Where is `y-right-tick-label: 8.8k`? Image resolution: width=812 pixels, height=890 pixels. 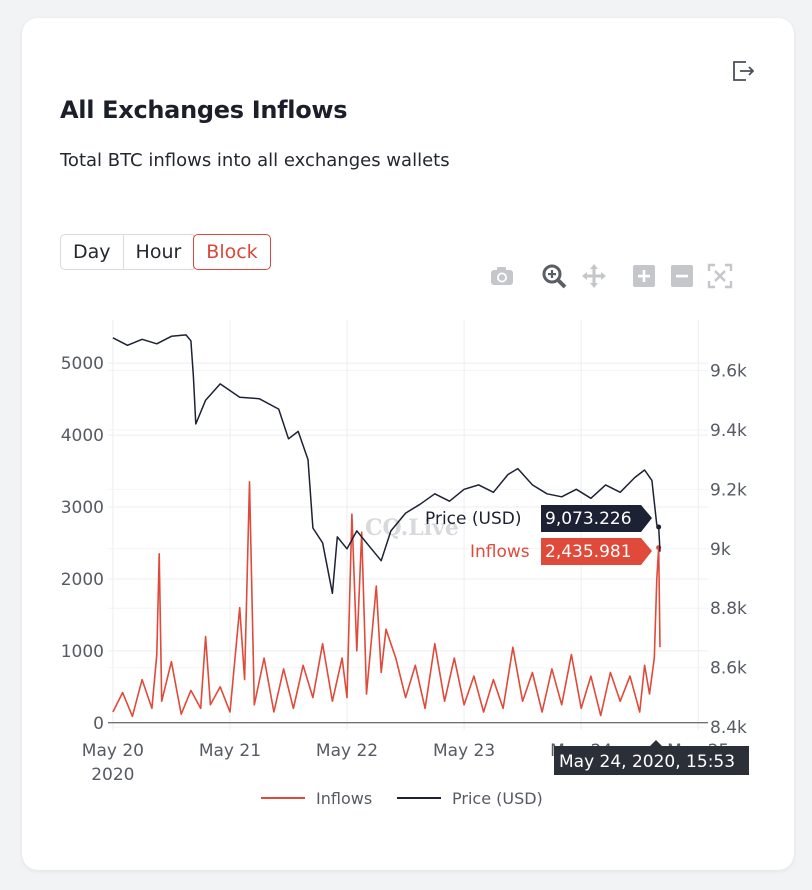 y-right-tick-label: 8.8k is located at coordinates (728, 609).